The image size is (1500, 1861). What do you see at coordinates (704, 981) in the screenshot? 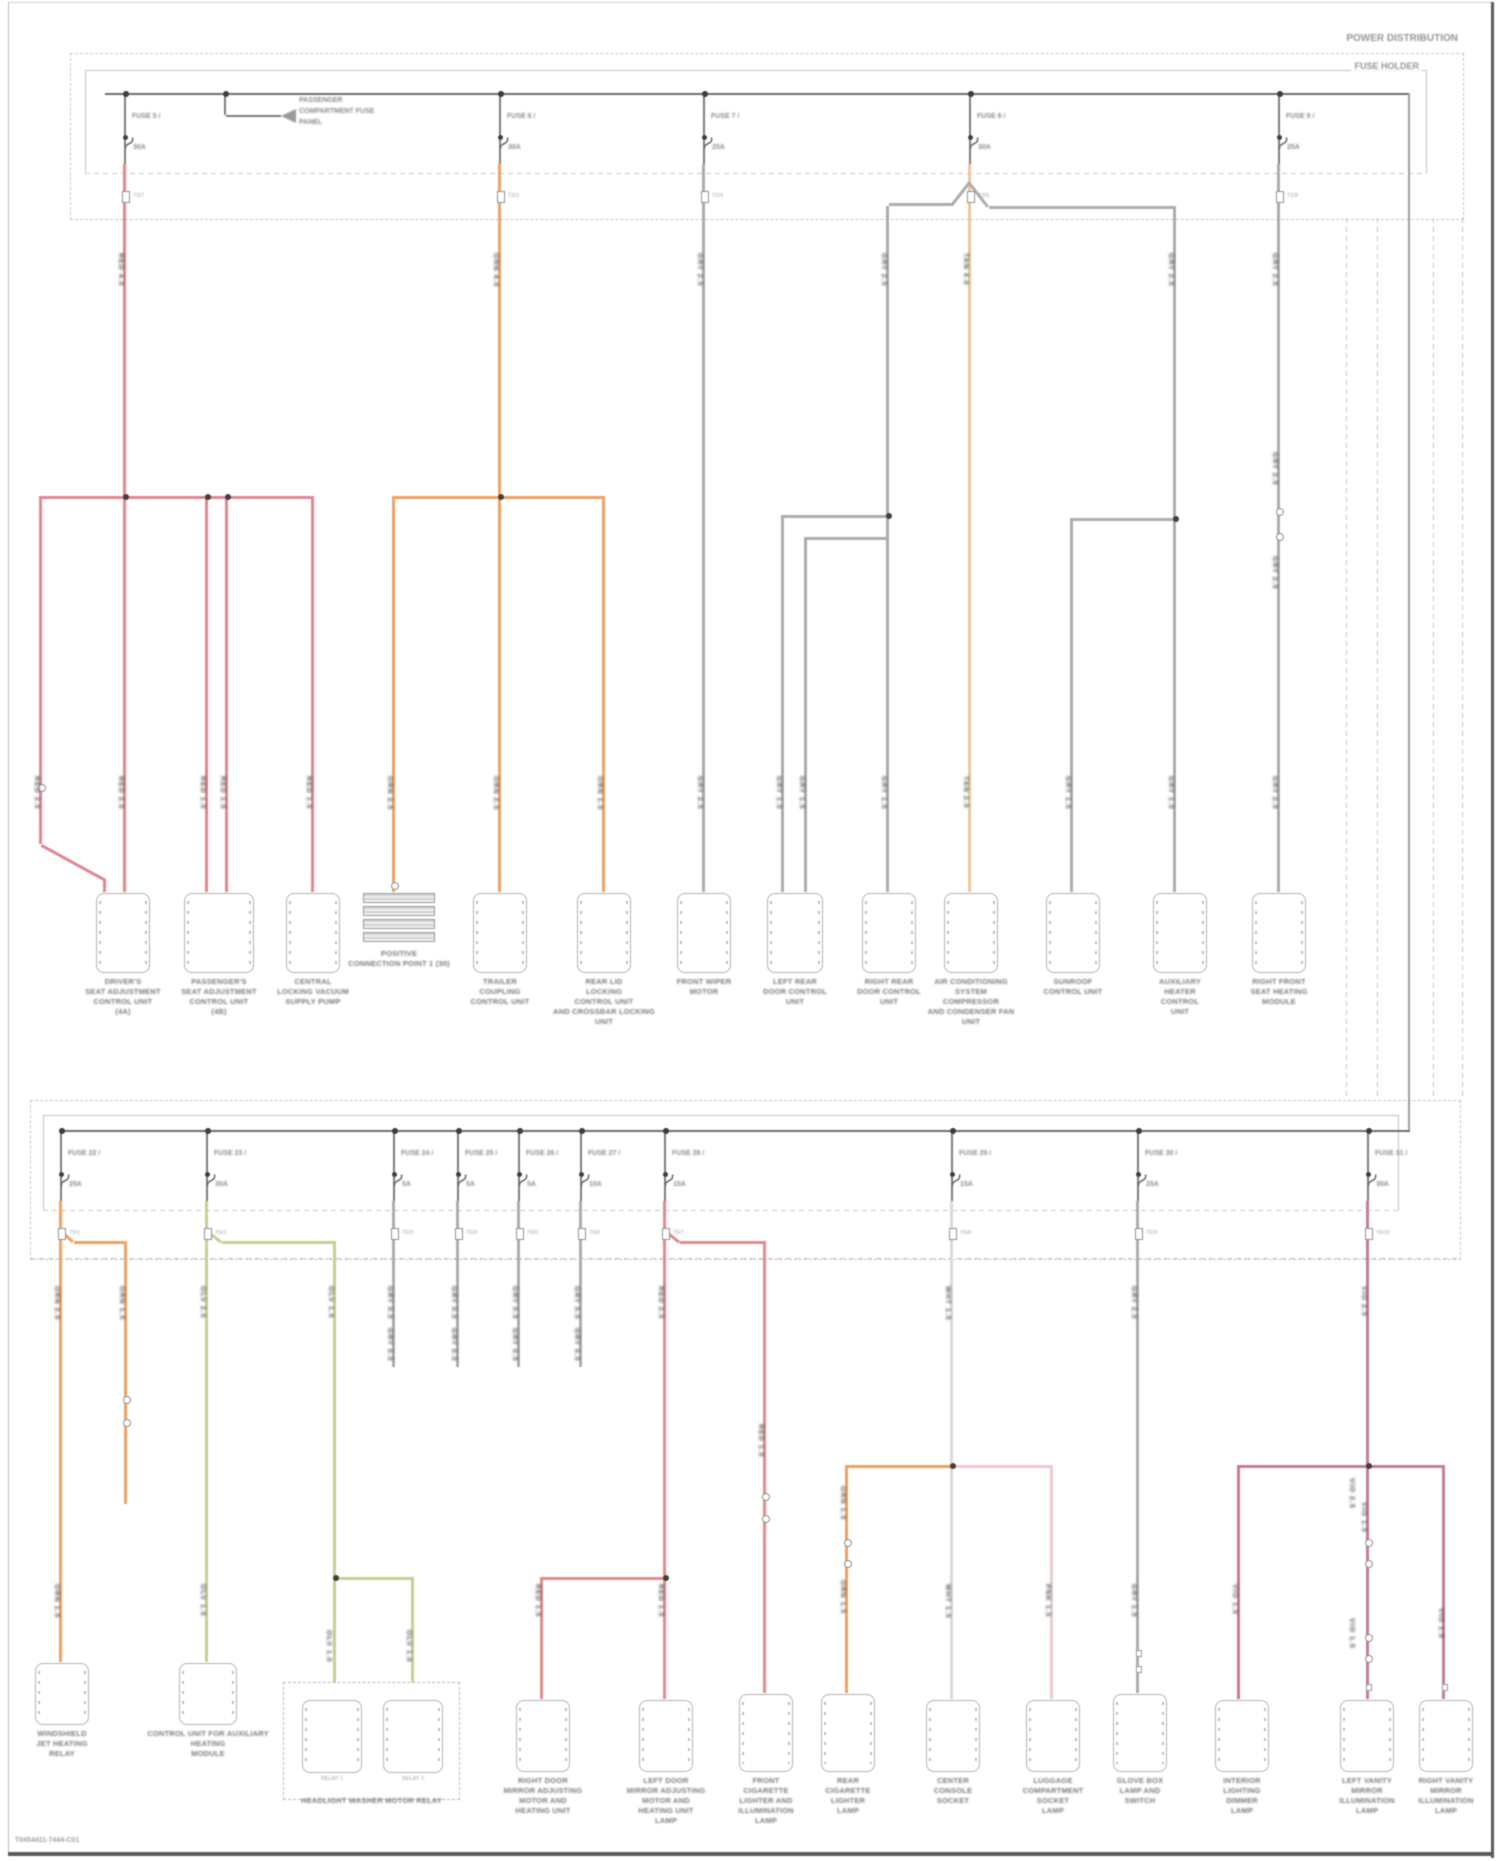
I see `component-label: FRONT WIPER` at bounding box center [704, 981].